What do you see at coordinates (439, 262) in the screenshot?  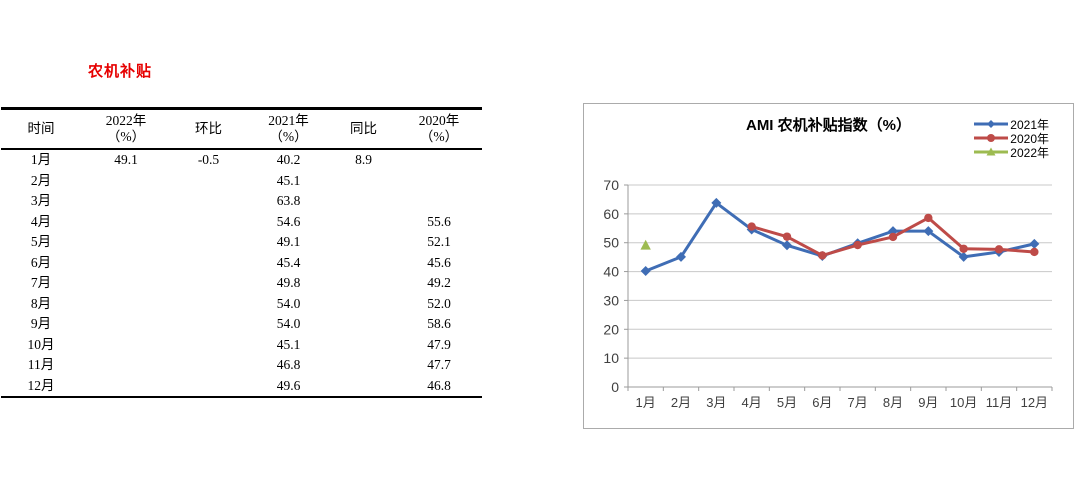 I see `table-cell: 45.6` at bounding box center [439, 262].